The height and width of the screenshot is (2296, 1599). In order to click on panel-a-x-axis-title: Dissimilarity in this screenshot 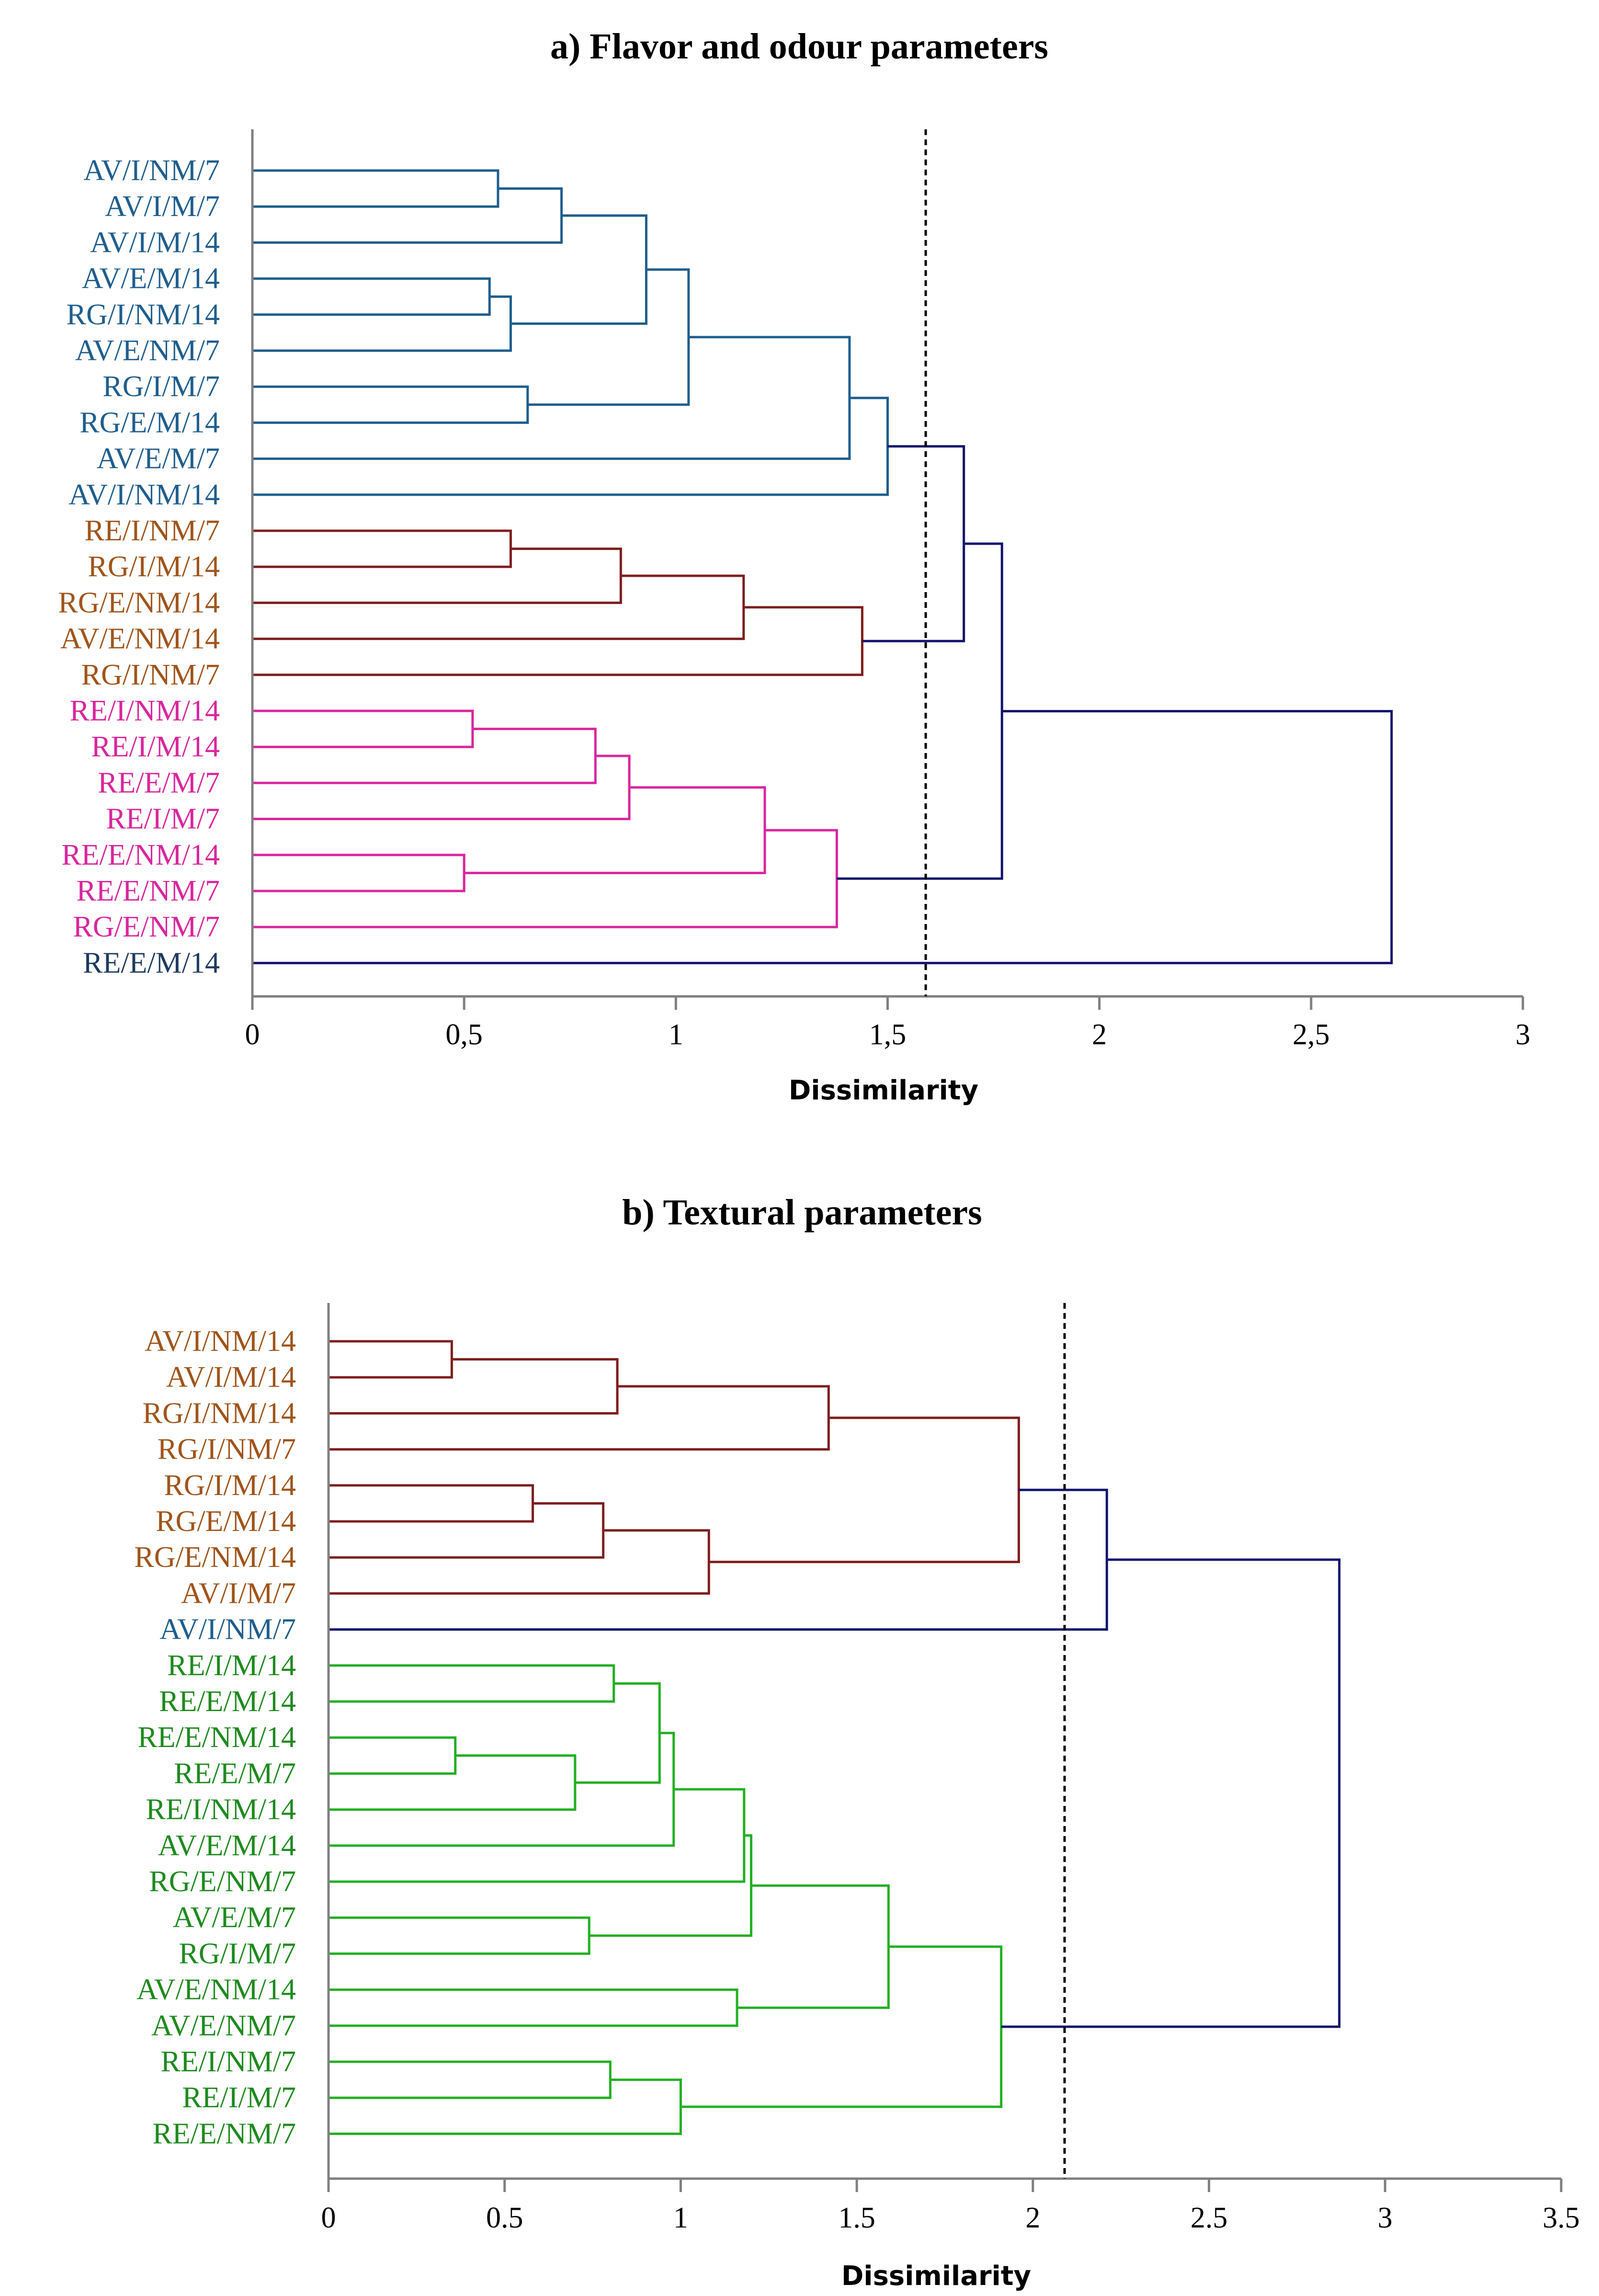, I will do `click(884, 1090)`.